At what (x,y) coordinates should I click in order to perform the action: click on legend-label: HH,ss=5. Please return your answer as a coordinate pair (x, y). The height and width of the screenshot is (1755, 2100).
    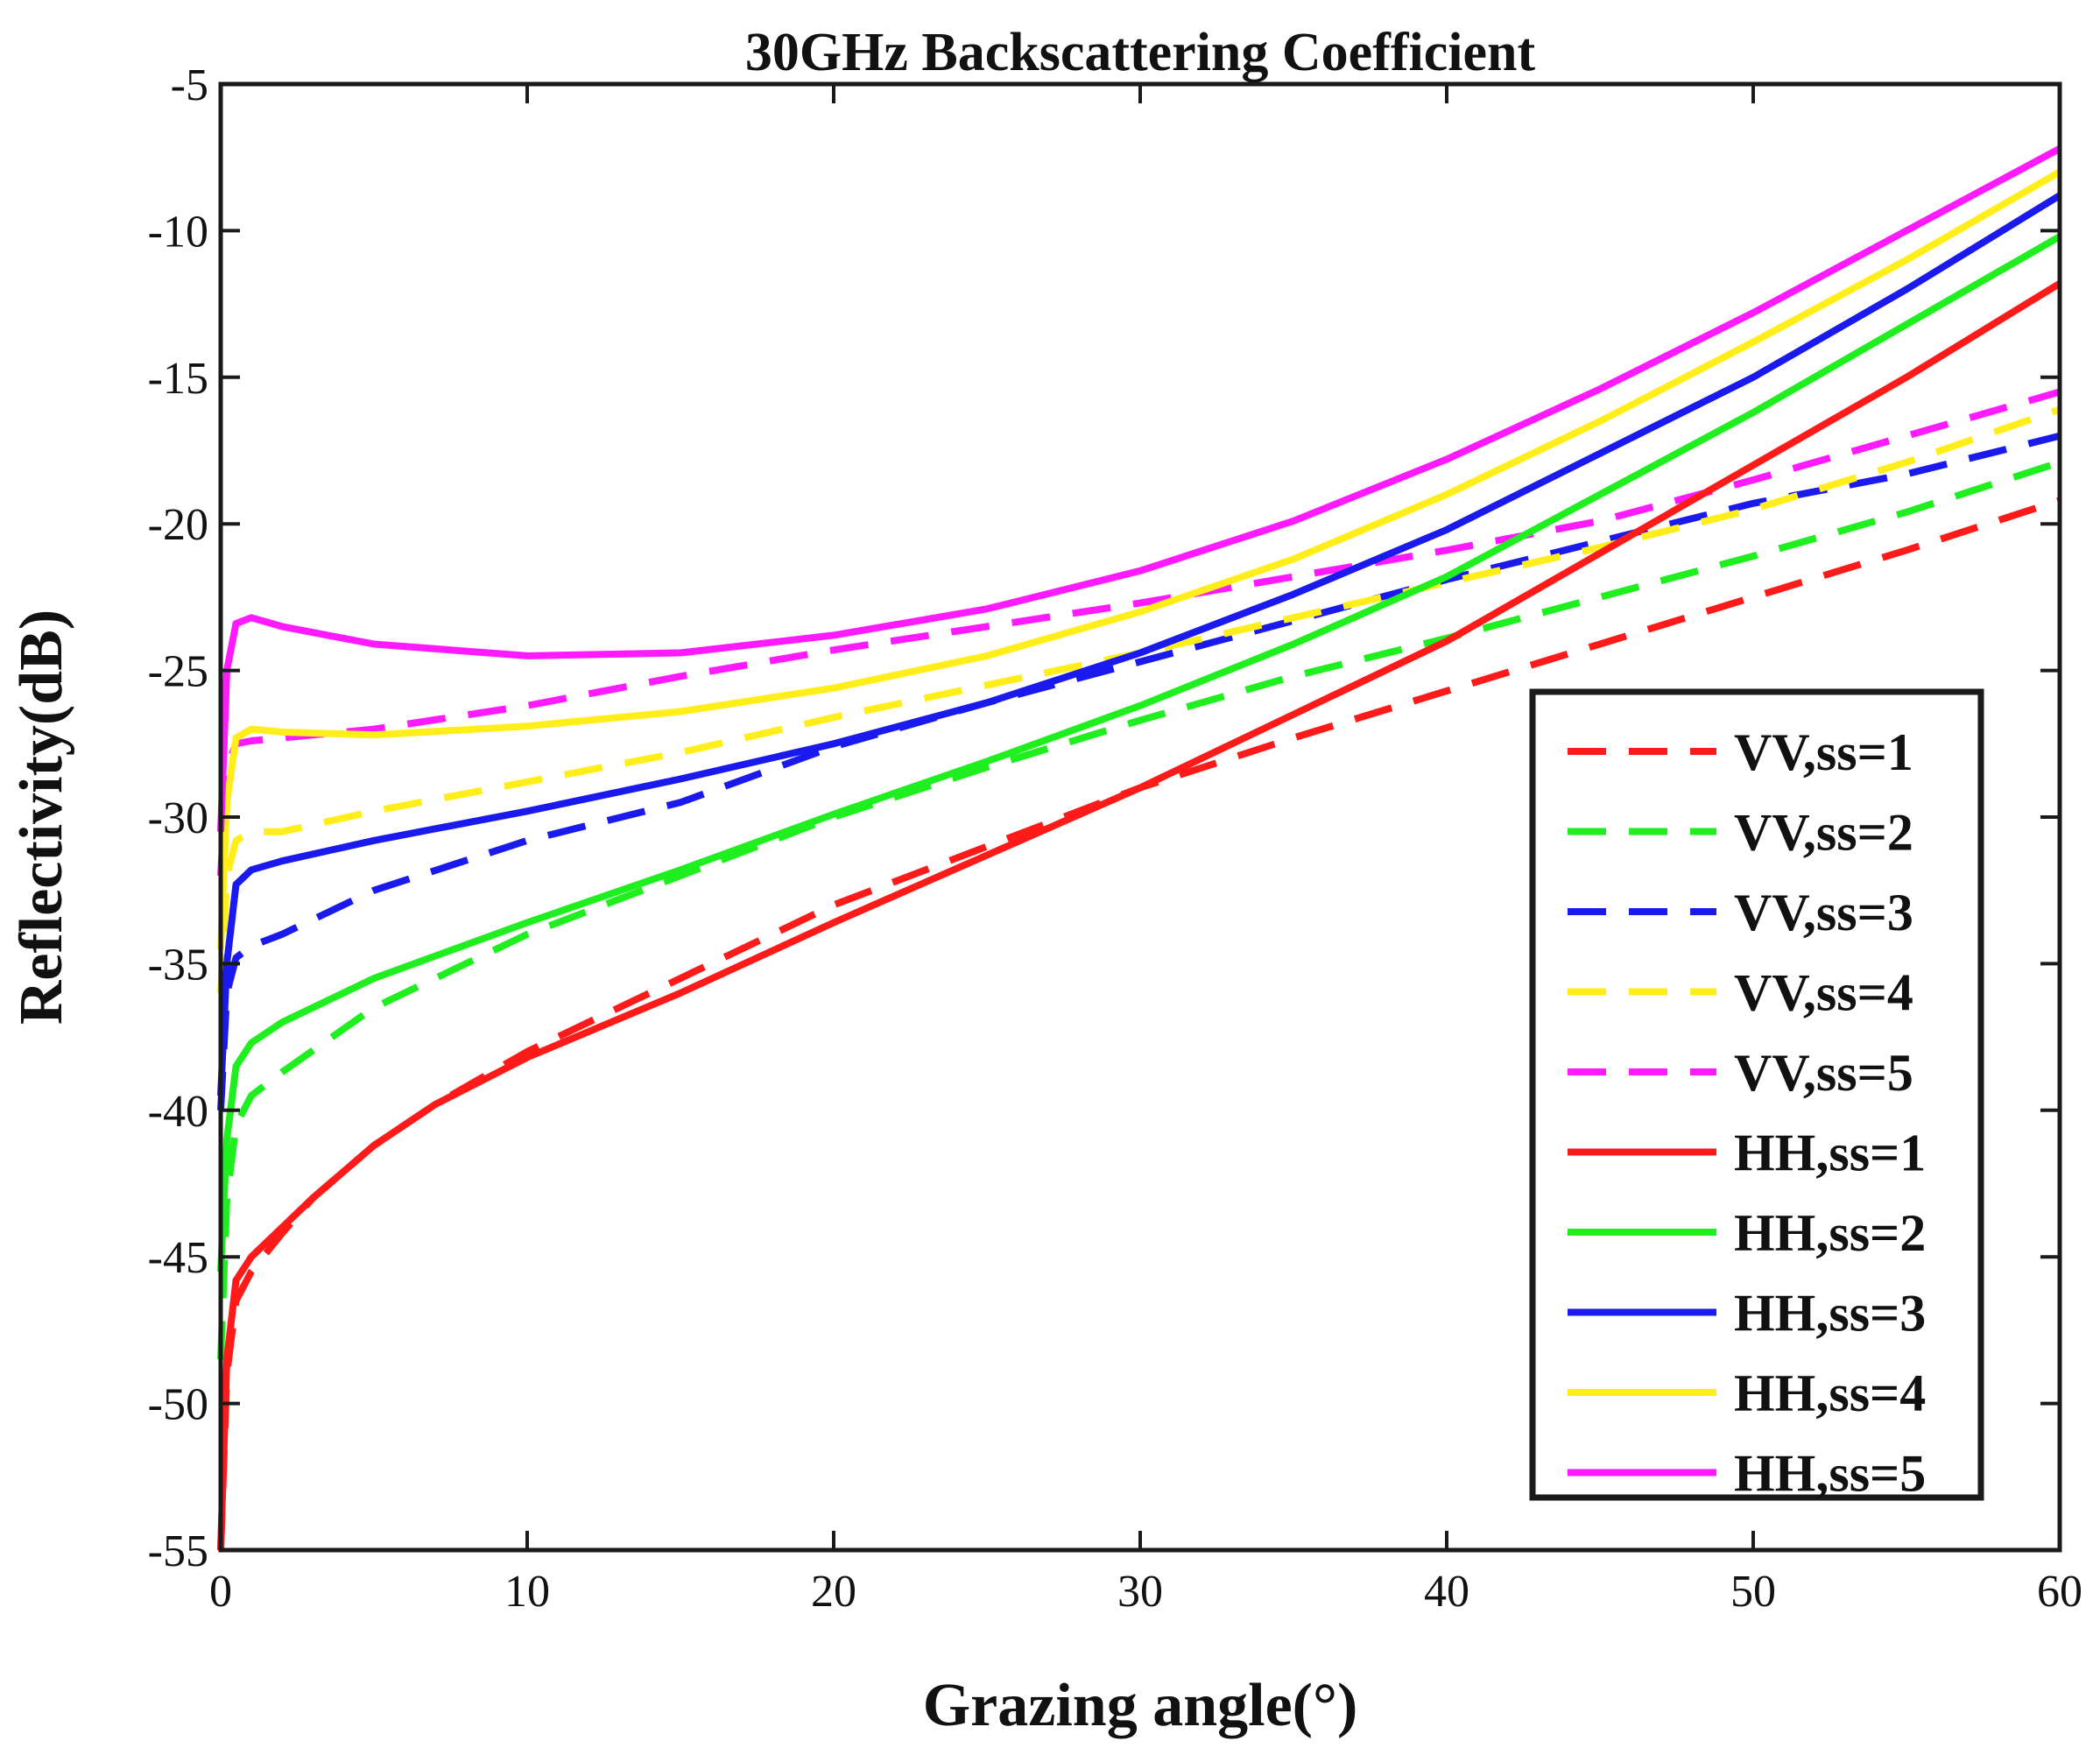
    Looking at the image, I should click on (1830, 1474).